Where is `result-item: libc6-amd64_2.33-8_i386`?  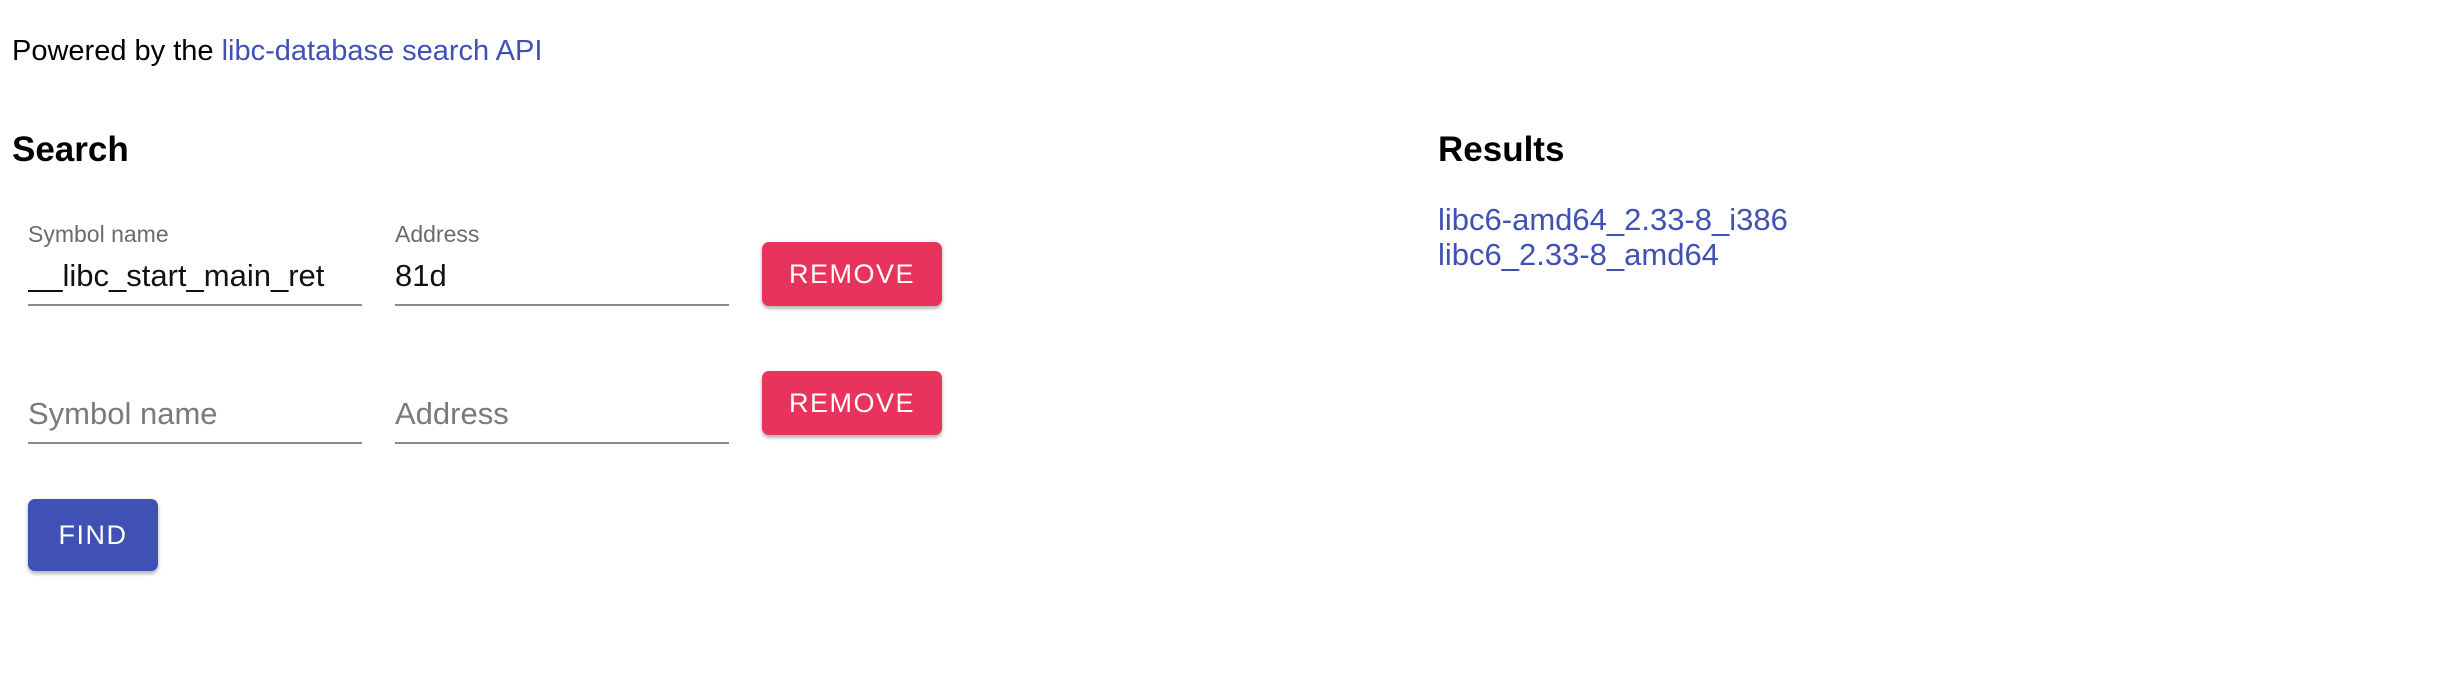 result-item: libc6-amd64_2.33-8_i386 is located at coordinates (1613, 219).